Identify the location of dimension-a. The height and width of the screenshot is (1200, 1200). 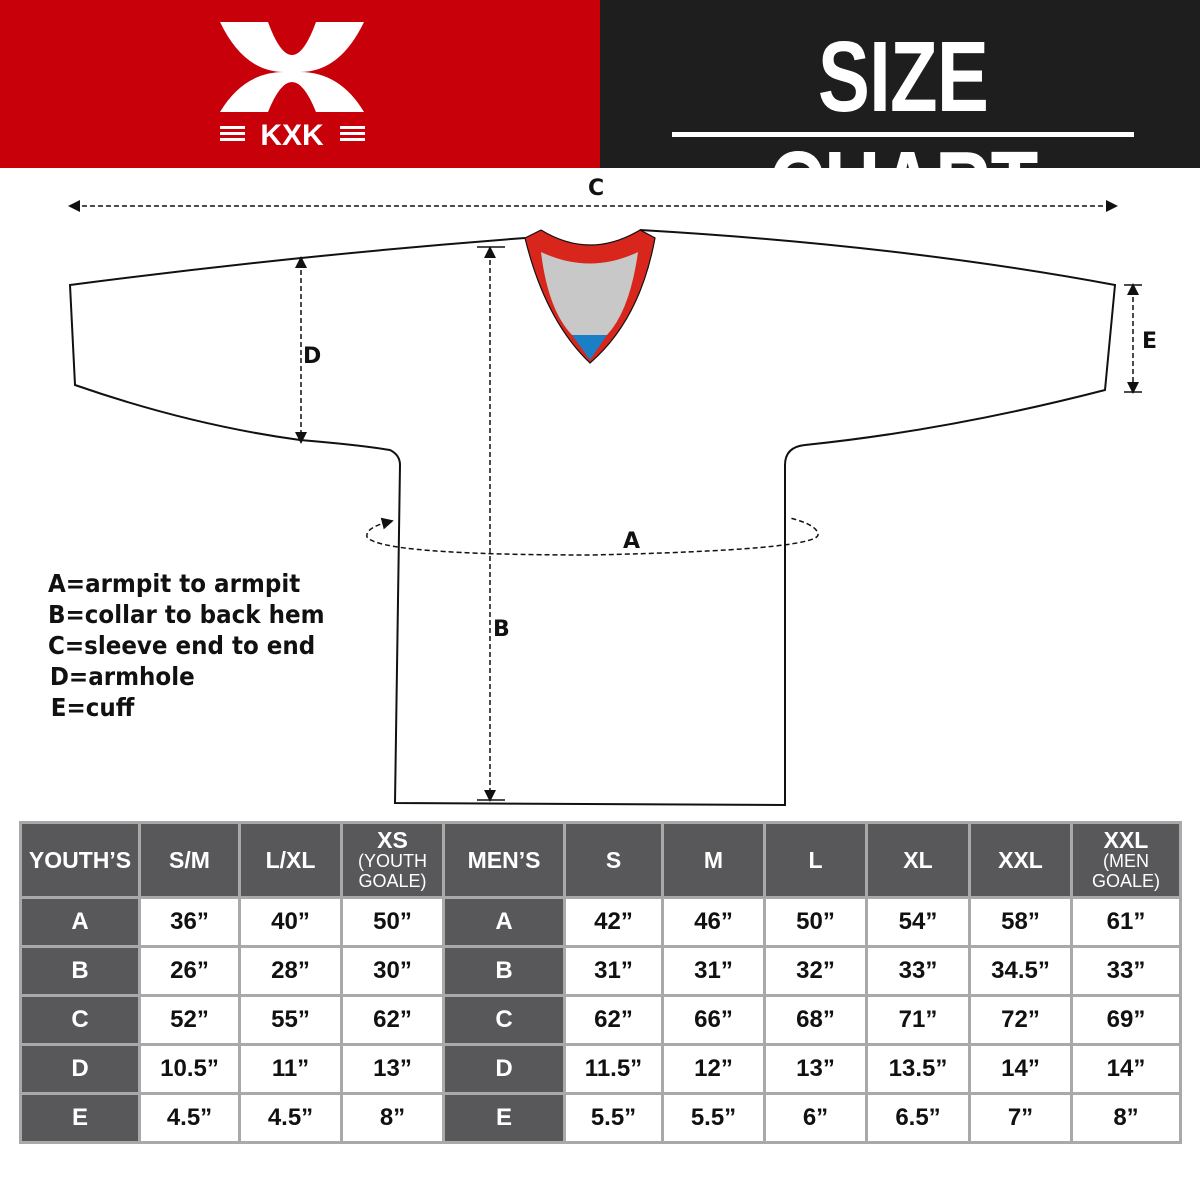
(592, 536).